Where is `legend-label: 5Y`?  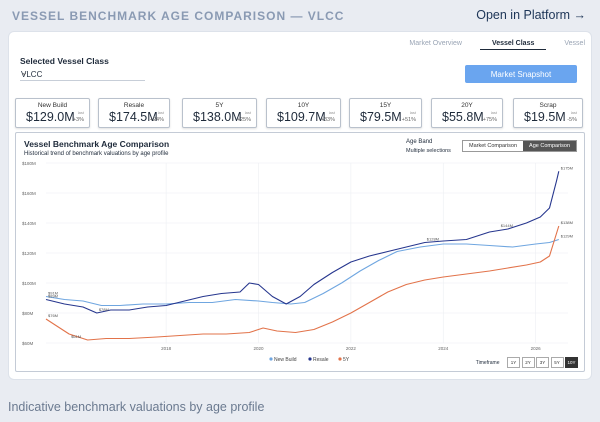 legend-label: 5Y is located at coordinates (346, 360).